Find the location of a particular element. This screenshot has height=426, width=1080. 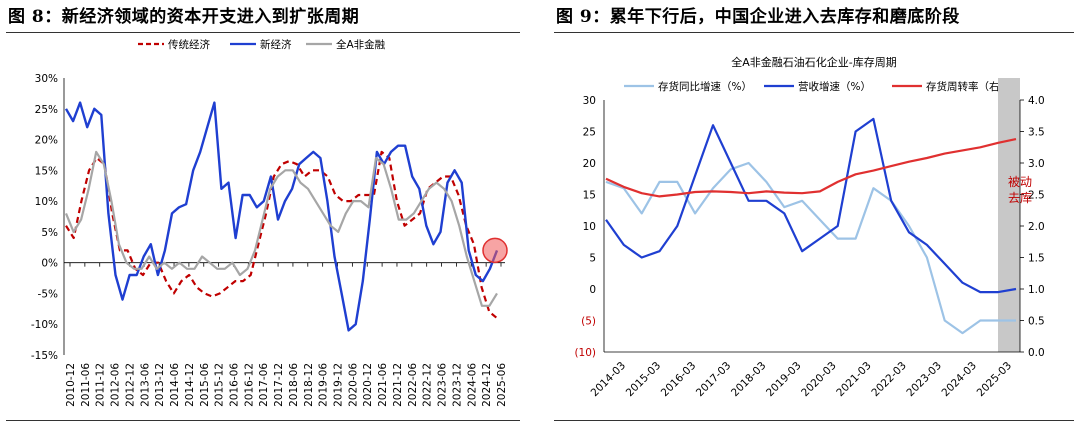

x-tick-label: 2019-12 is located at coordinates (339, 385).